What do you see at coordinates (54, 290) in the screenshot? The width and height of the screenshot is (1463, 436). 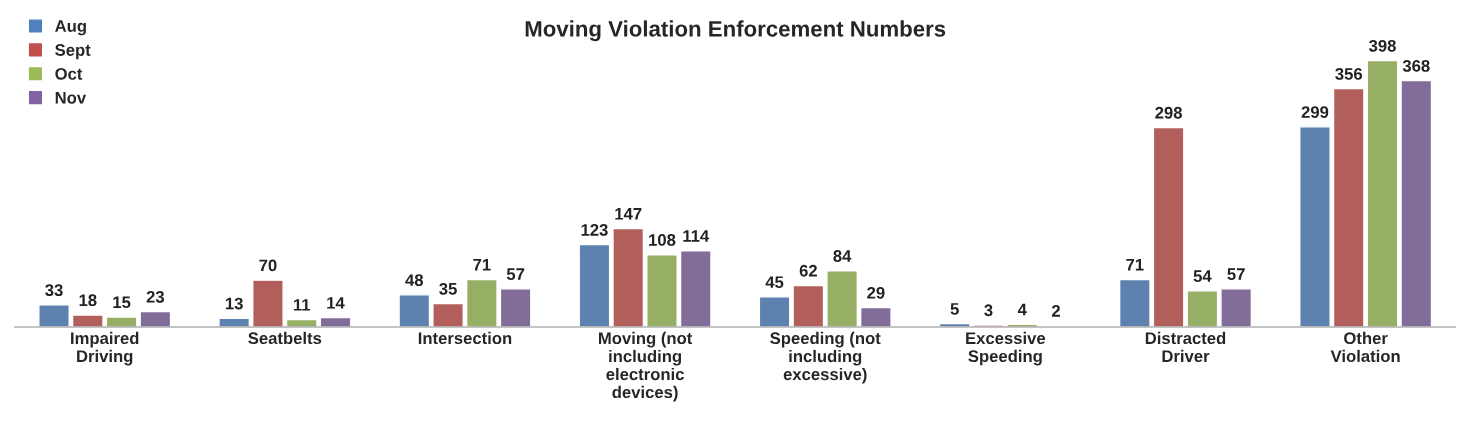 I see `data-label: 33` at bounding box center [54, 290].